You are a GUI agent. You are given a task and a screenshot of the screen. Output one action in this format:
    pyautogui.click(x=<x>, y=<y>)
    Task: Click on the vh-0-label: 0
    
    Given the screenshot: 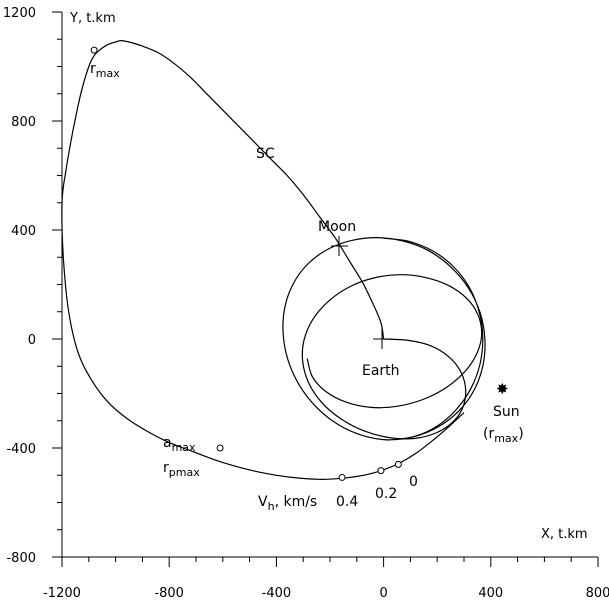 What is the action you would take?
    pyautogui.click(x=413, y=482)
    